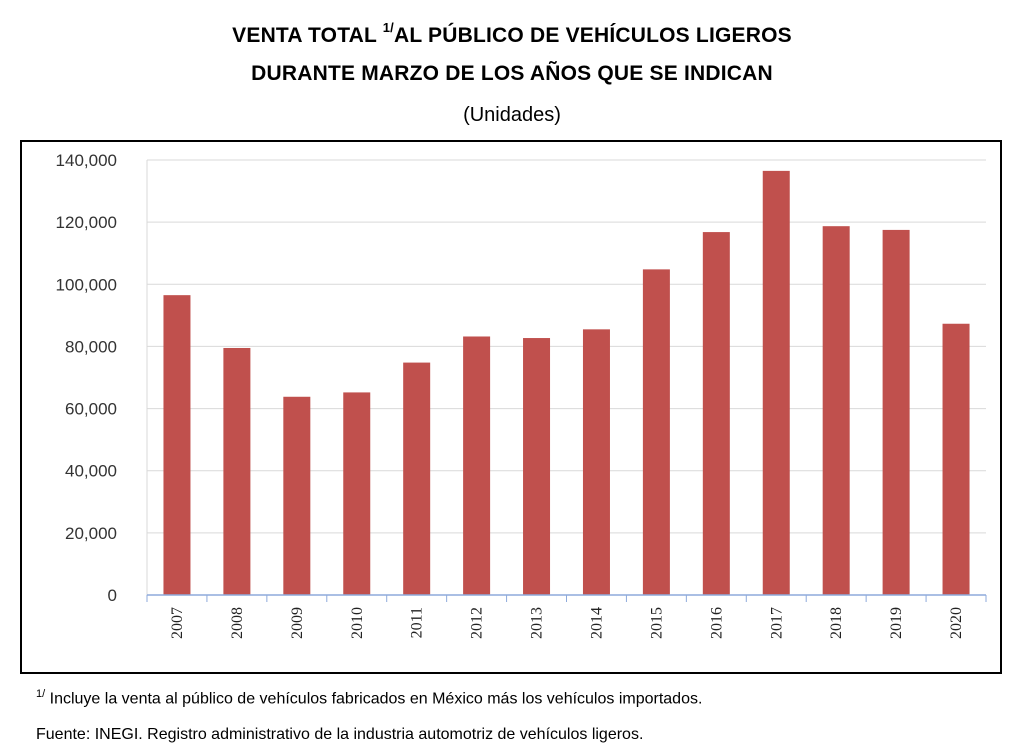 This screenshot has width=1024, height=750. I want to click on y-tick-label: 60,000, so click(91, 409).